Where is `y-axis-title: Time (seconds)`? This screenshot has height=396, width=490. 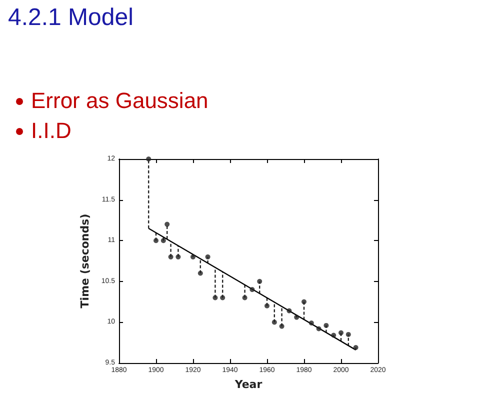 y-axis-title: Time (seconds) is located at coordinates (85, 261).